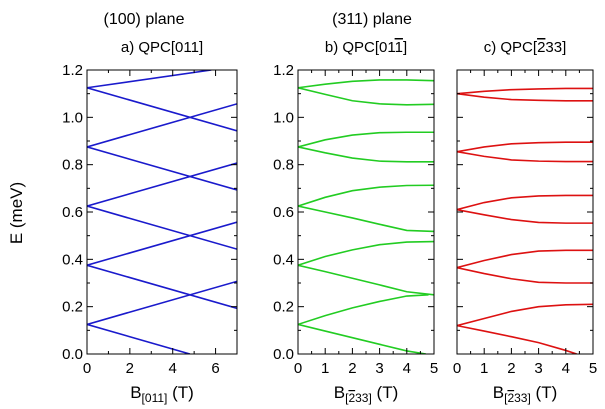 The width and height of the screenshot is (605, 409). I want to click on panel-a-xtick-label: 6, so click(215, 368).